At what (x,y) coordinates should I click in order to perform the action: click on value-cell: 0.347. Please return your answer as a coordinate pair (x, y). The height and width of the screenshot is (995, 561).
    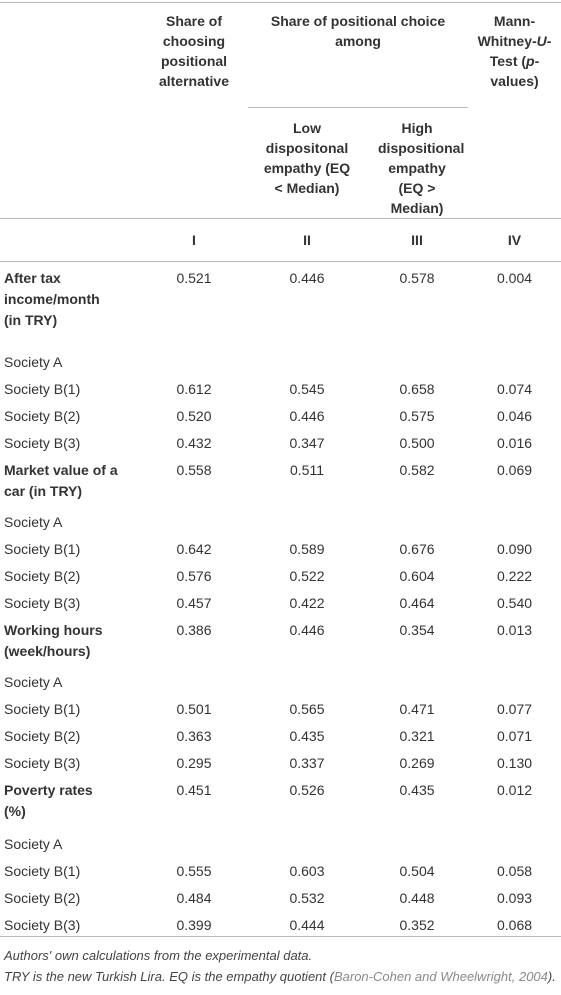
    Looking at the image, I should click on (307, 442).